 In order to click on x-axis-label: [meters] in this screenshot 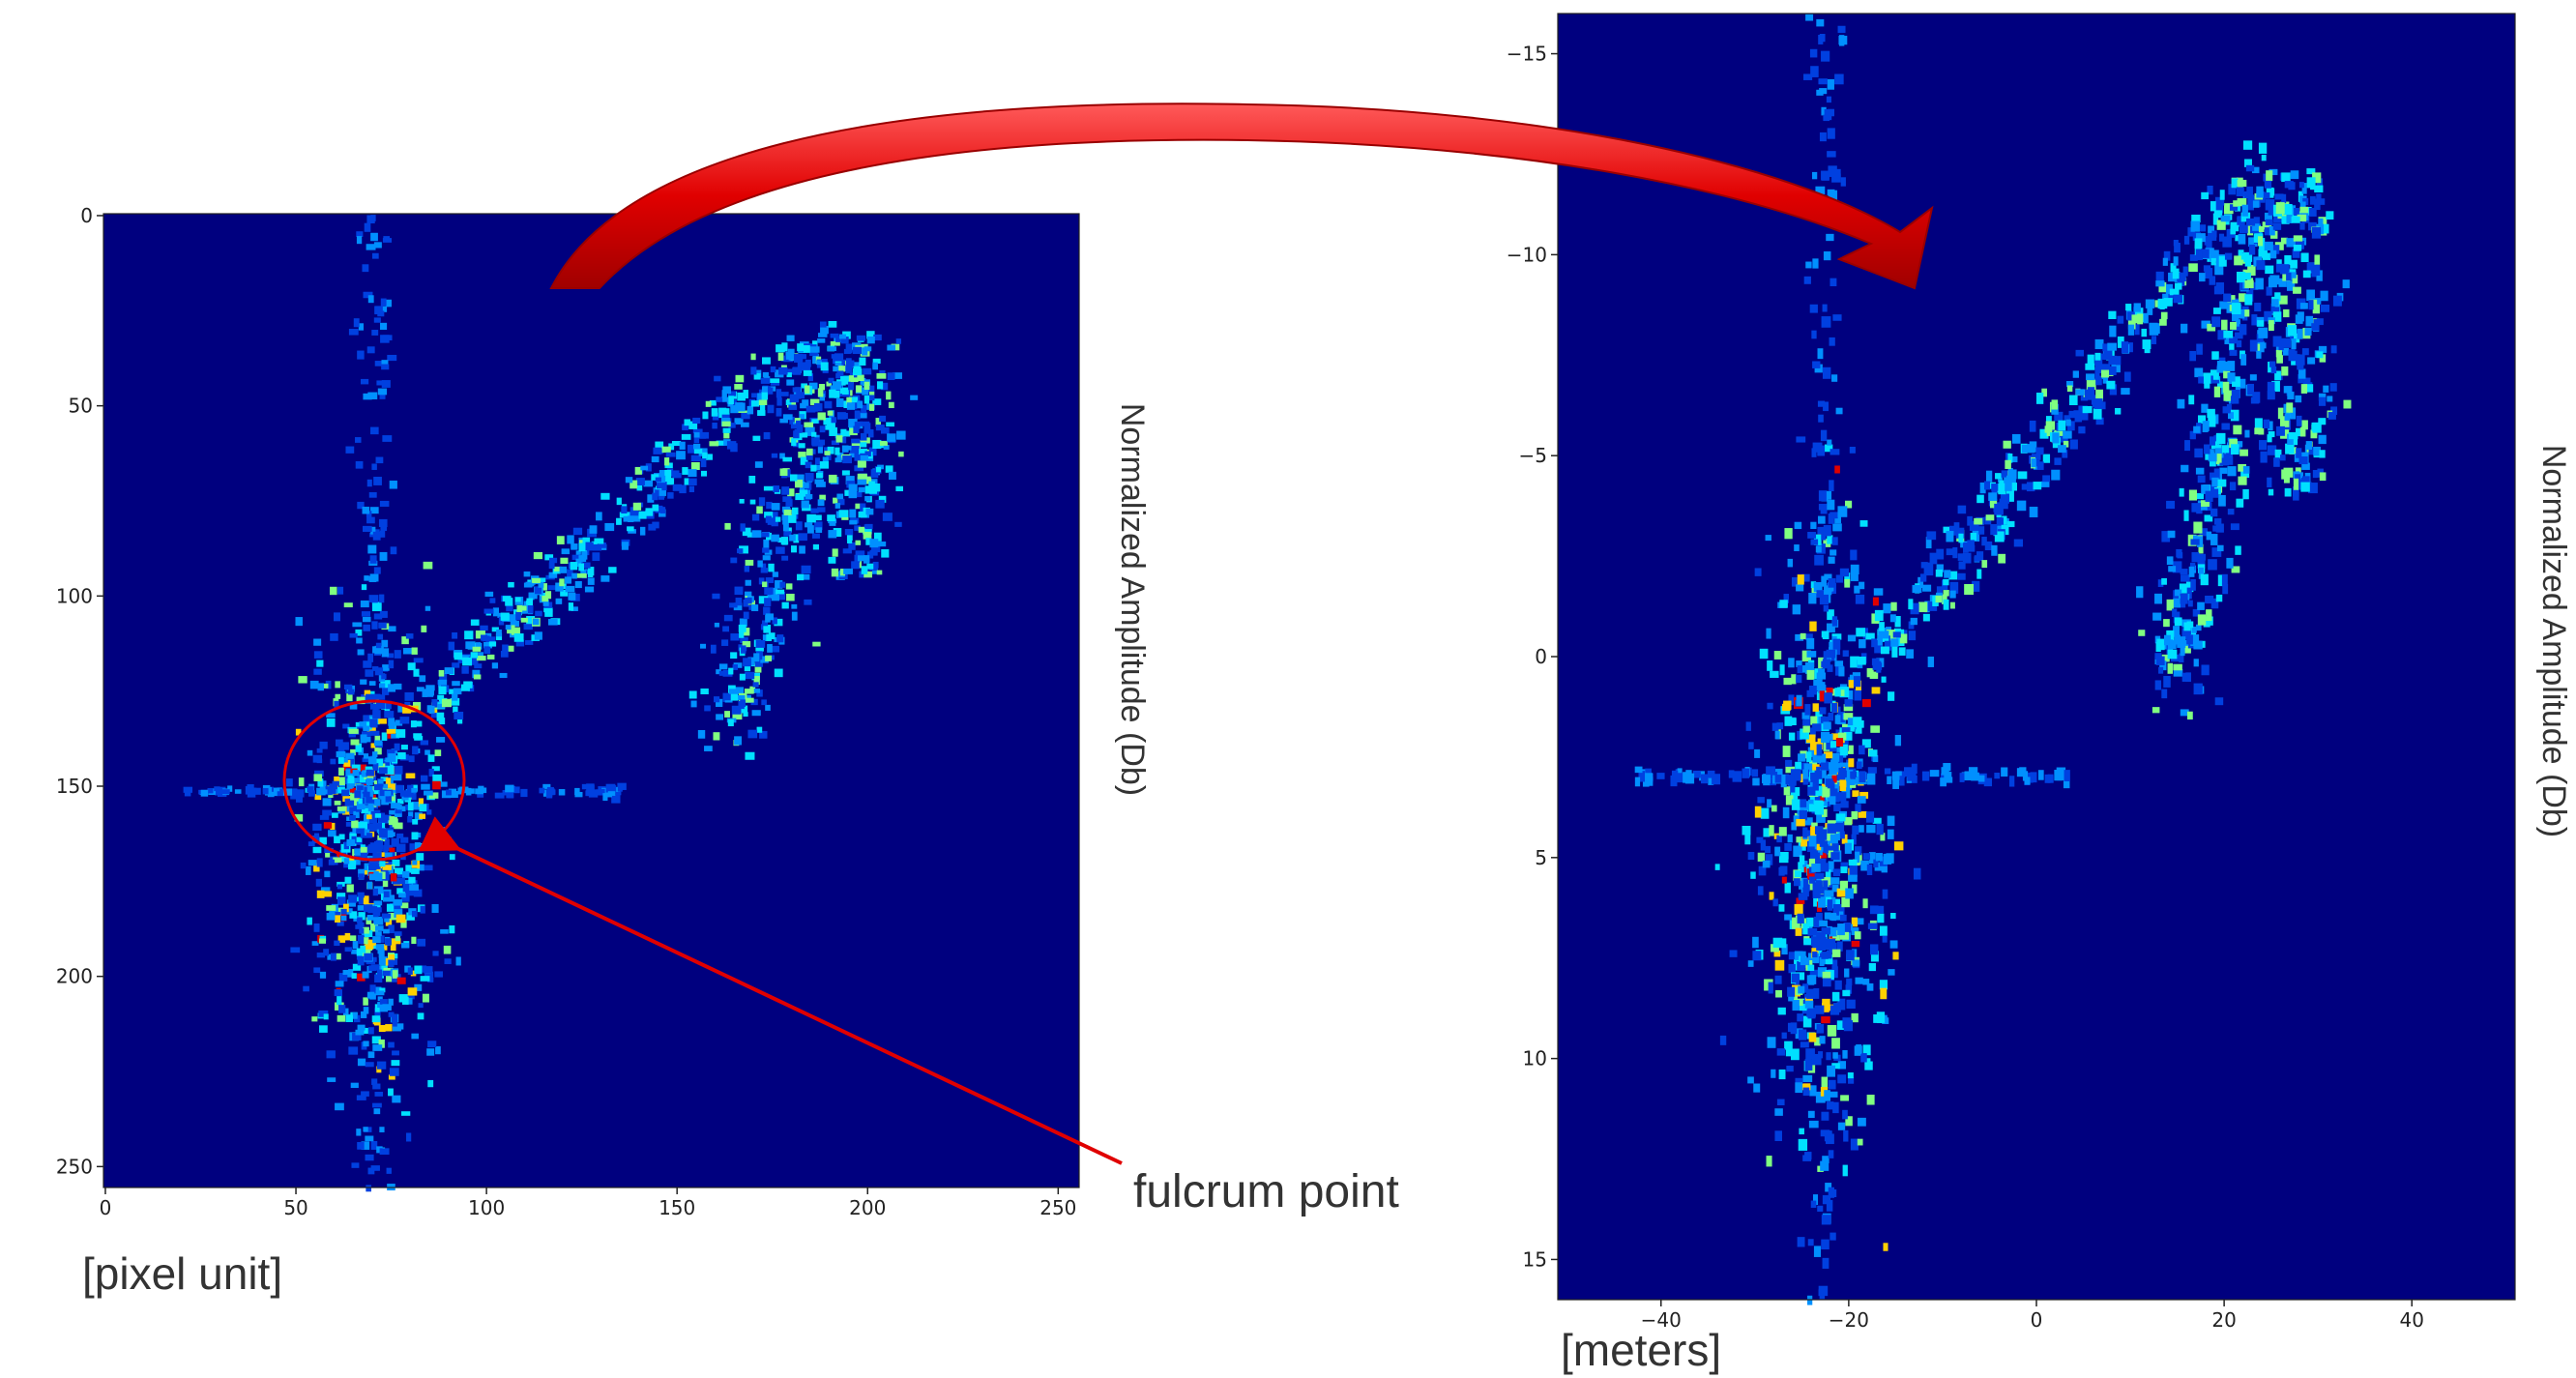, I will do `click(1641, 1350)`.